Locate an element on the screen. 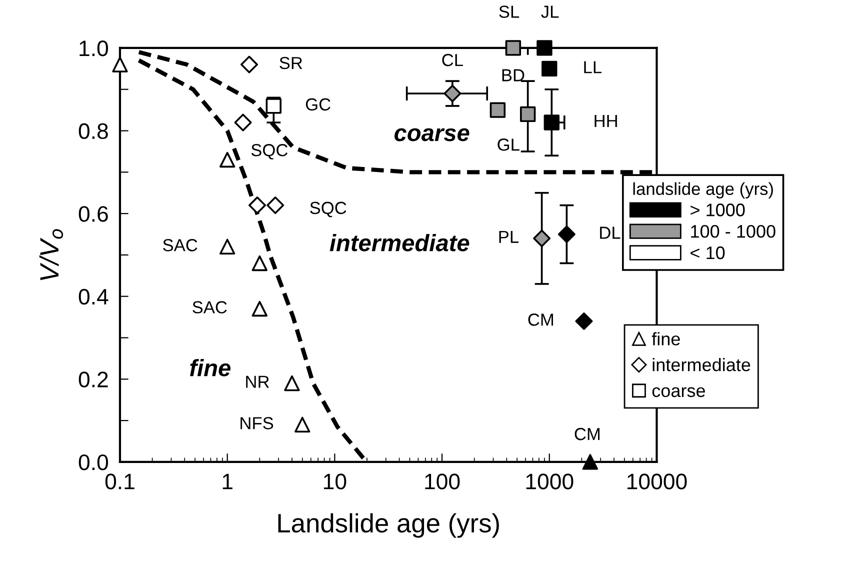 This screenshot has width=854, height=571. annotation: HH is located at coordinates (605, 121).